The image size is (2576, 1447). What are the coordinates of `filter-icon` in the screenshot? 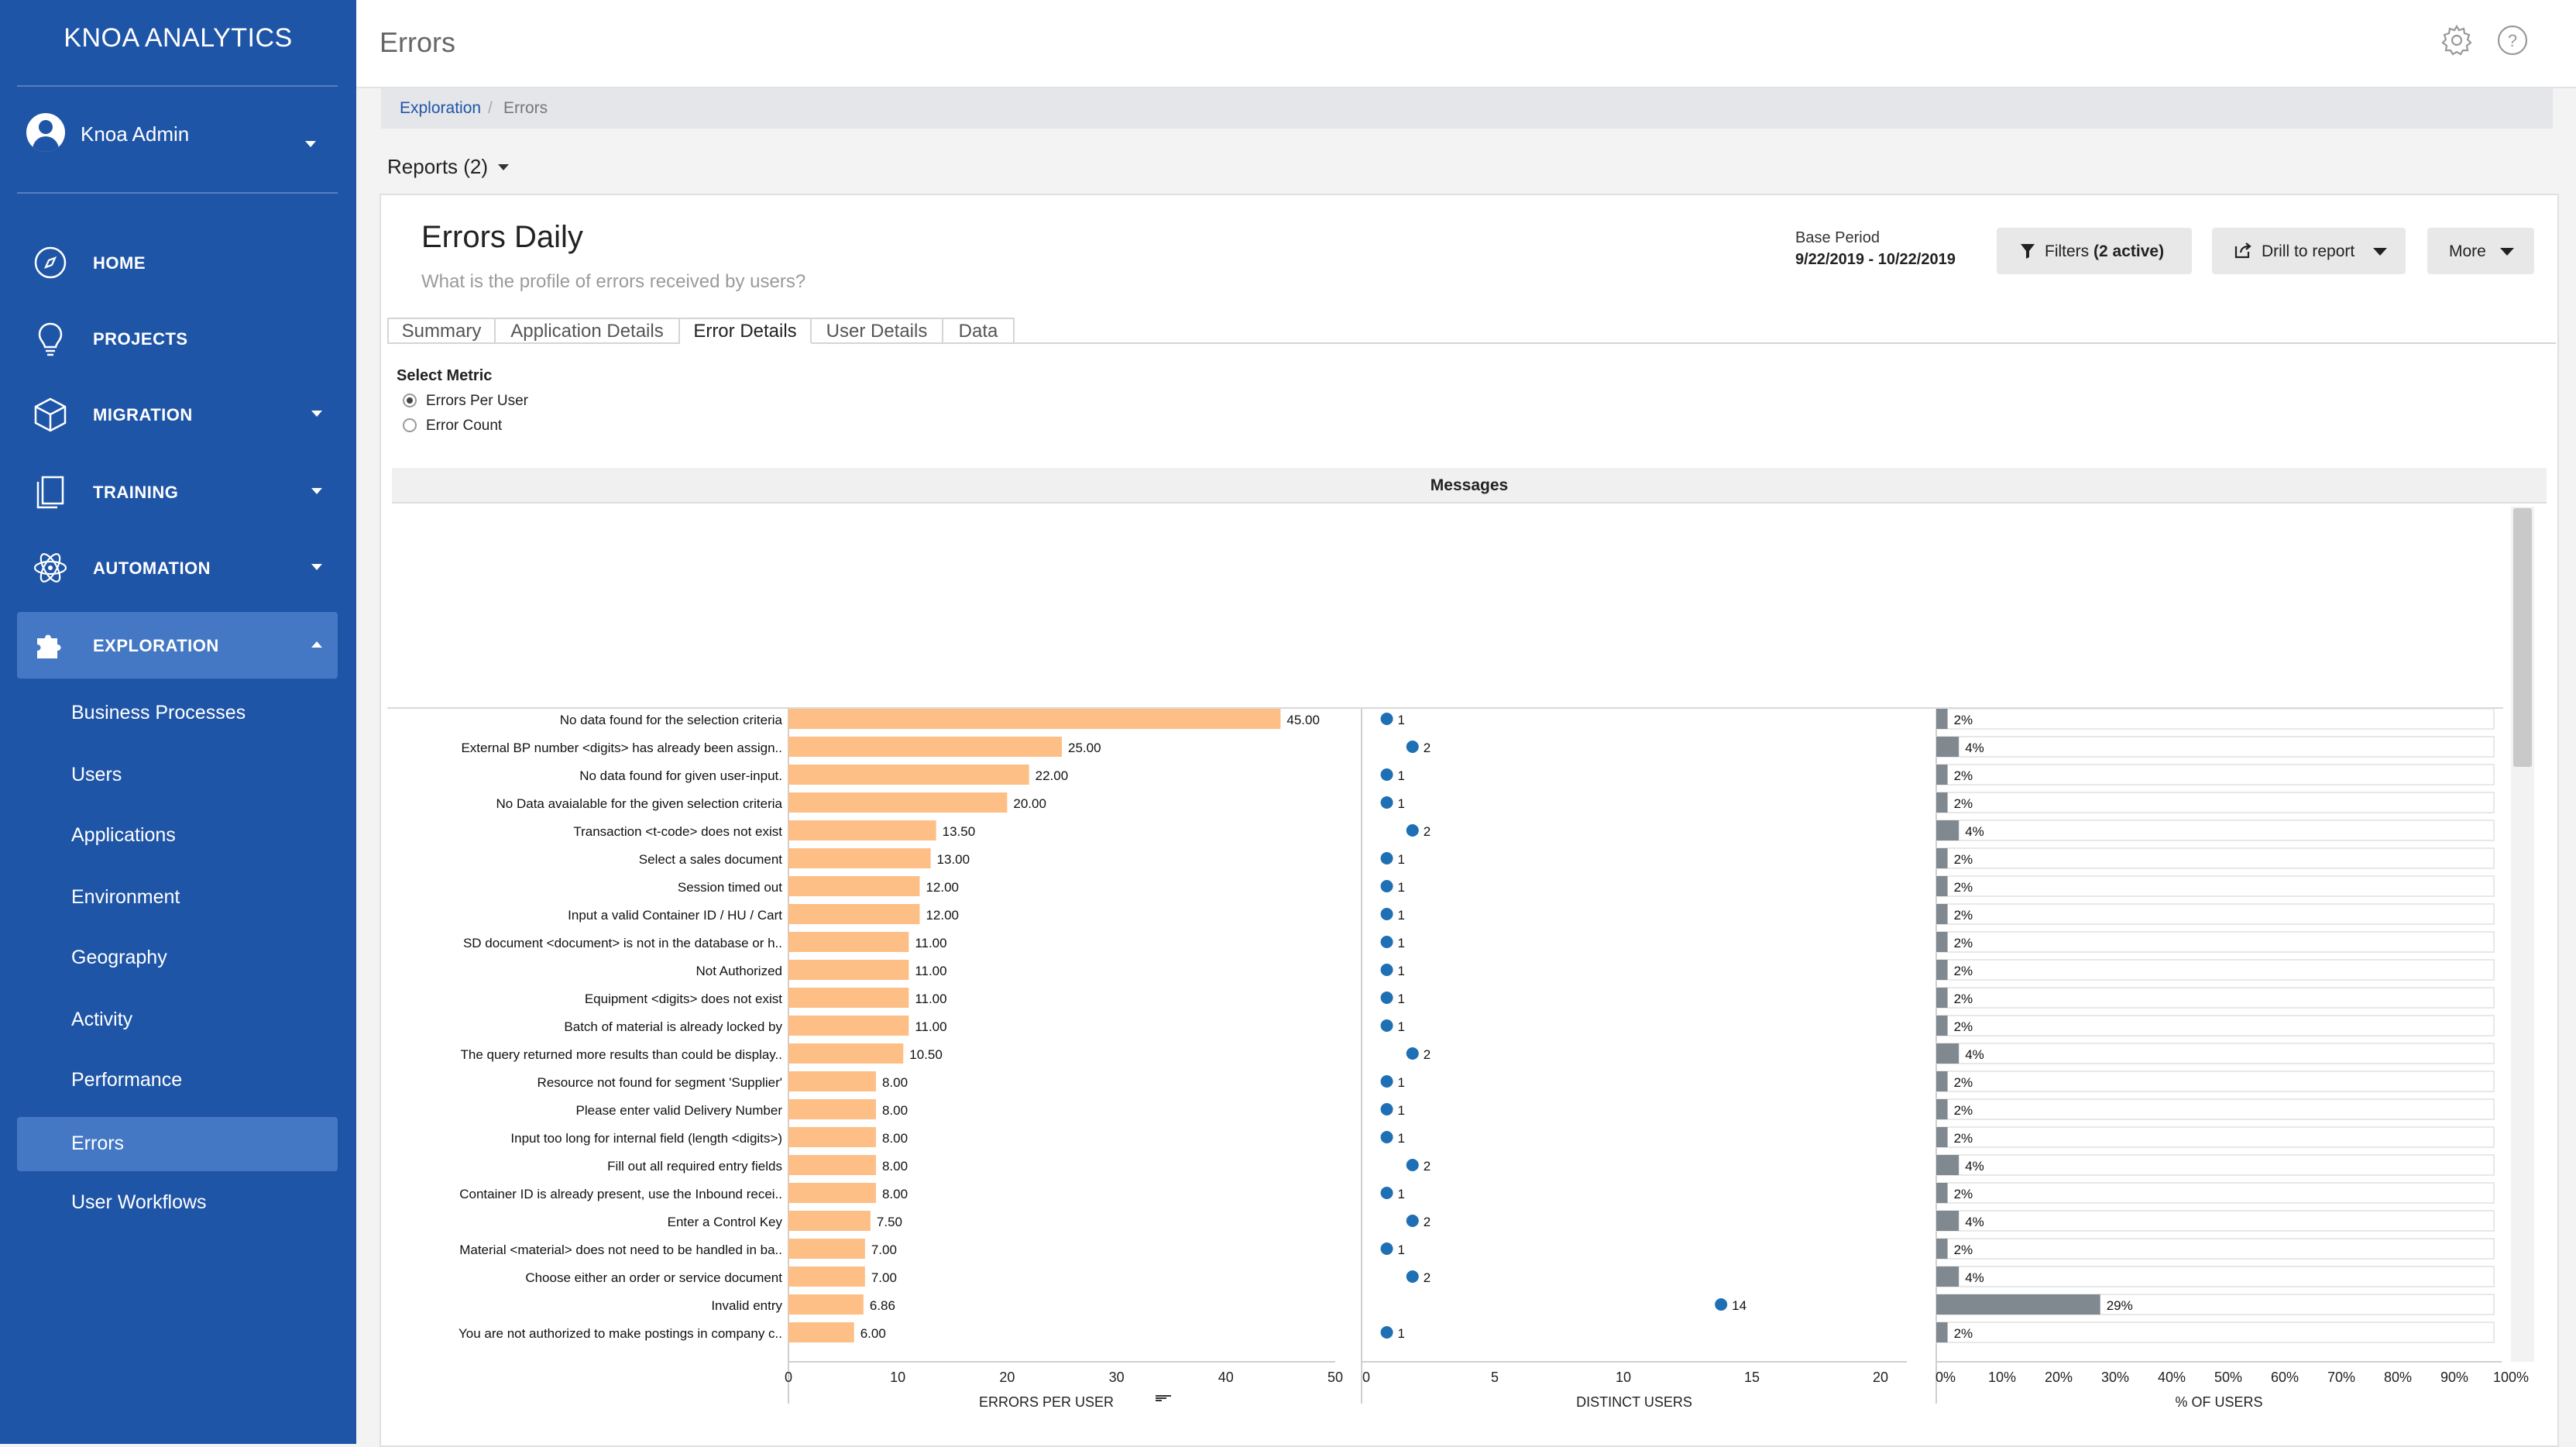 It's located at (2028, 251).